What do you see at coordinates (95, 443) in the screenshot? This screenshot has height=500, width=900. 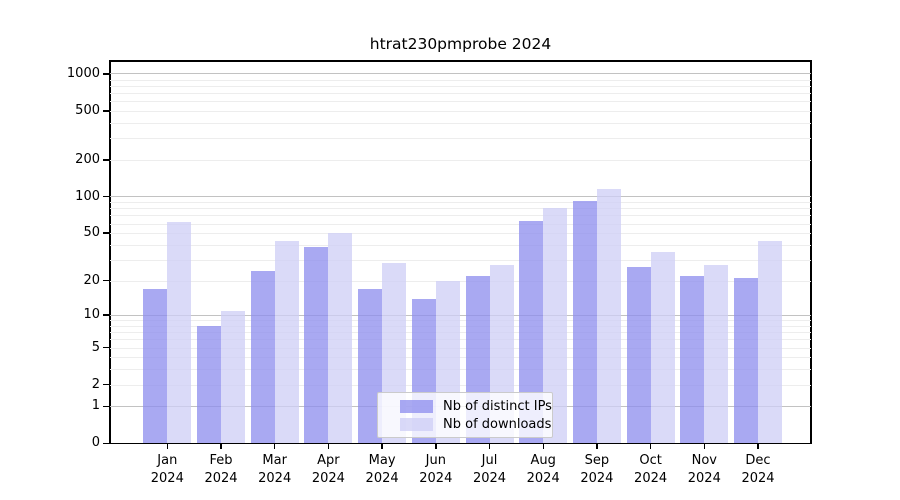 I see `y-tick-label: 0` at bounding box center [95, 443].